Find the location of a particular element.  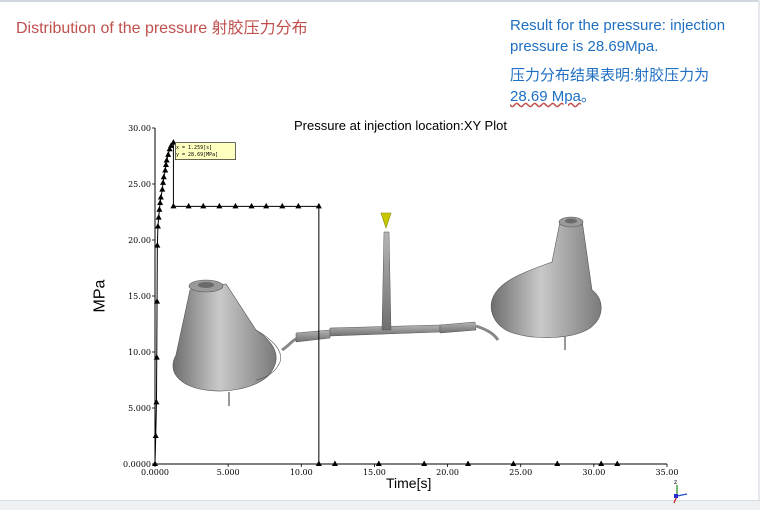

top-border is located at coordinates (380, 1).